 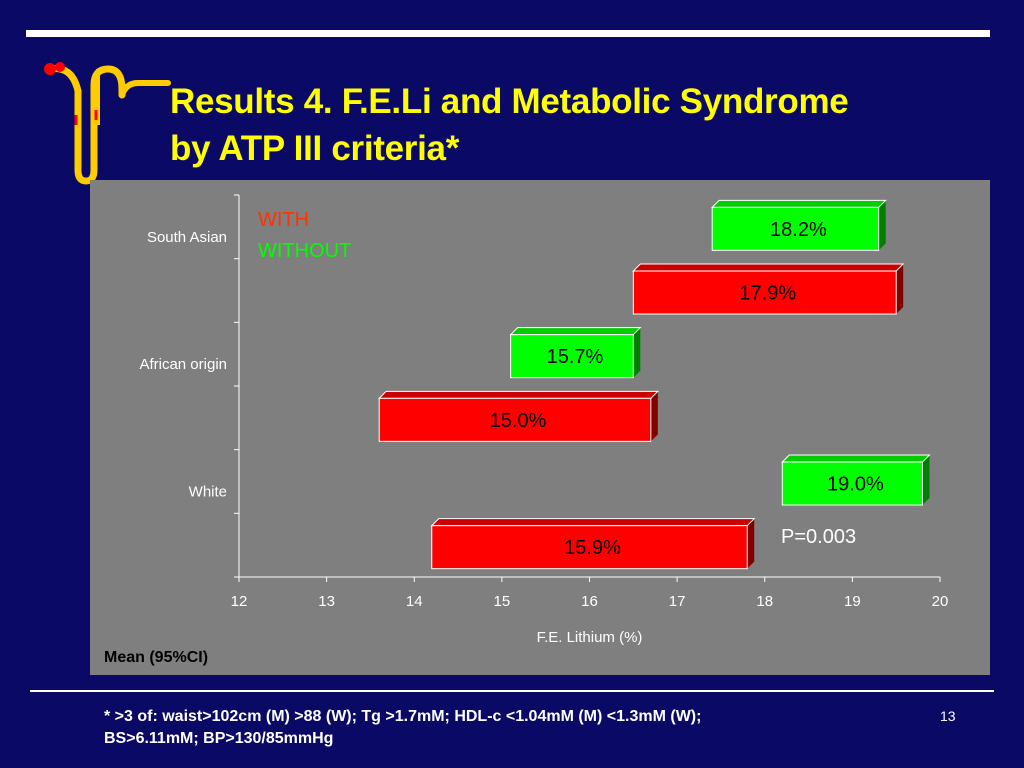 What do you see at coordinates (183, 364) in the screenshot?
I see `category-label: African origin` at bounding box center [183, 364].